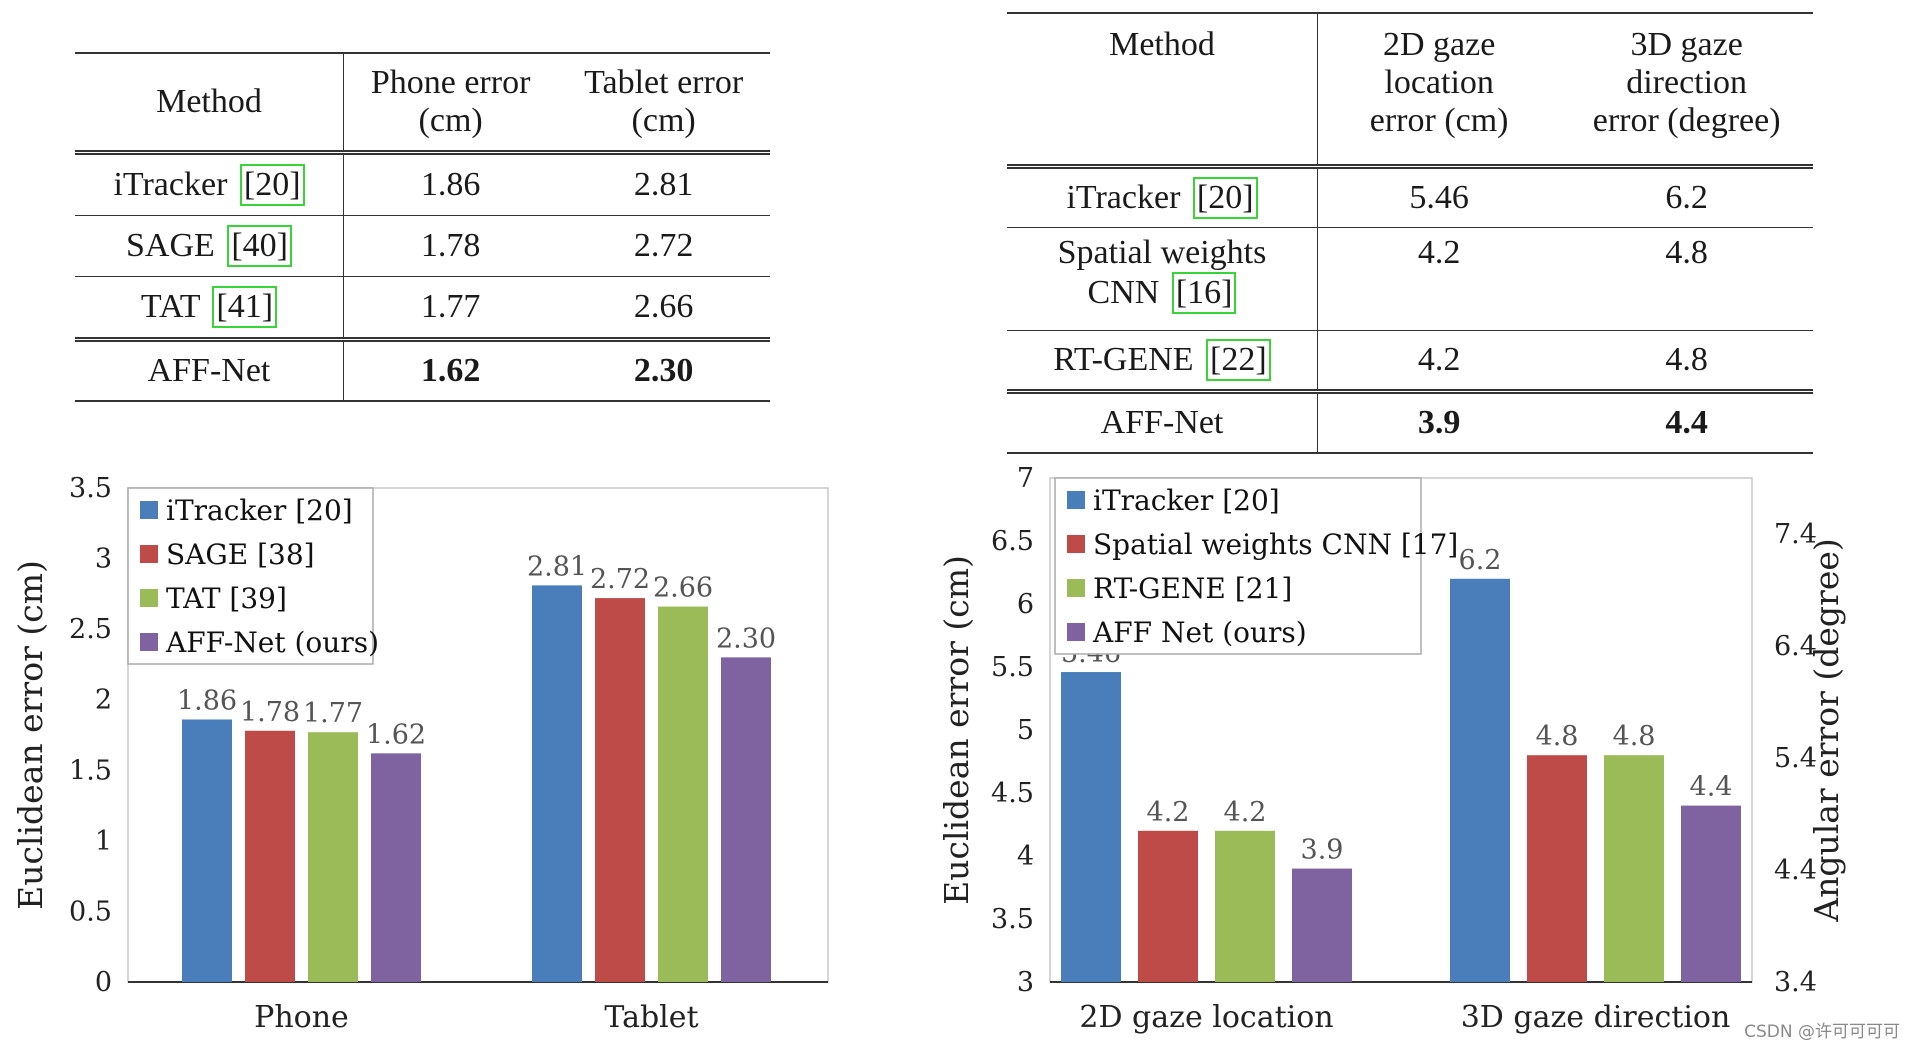  I want to click on header-location-text: 2D gaze location error (cm), so click(1439, 82).